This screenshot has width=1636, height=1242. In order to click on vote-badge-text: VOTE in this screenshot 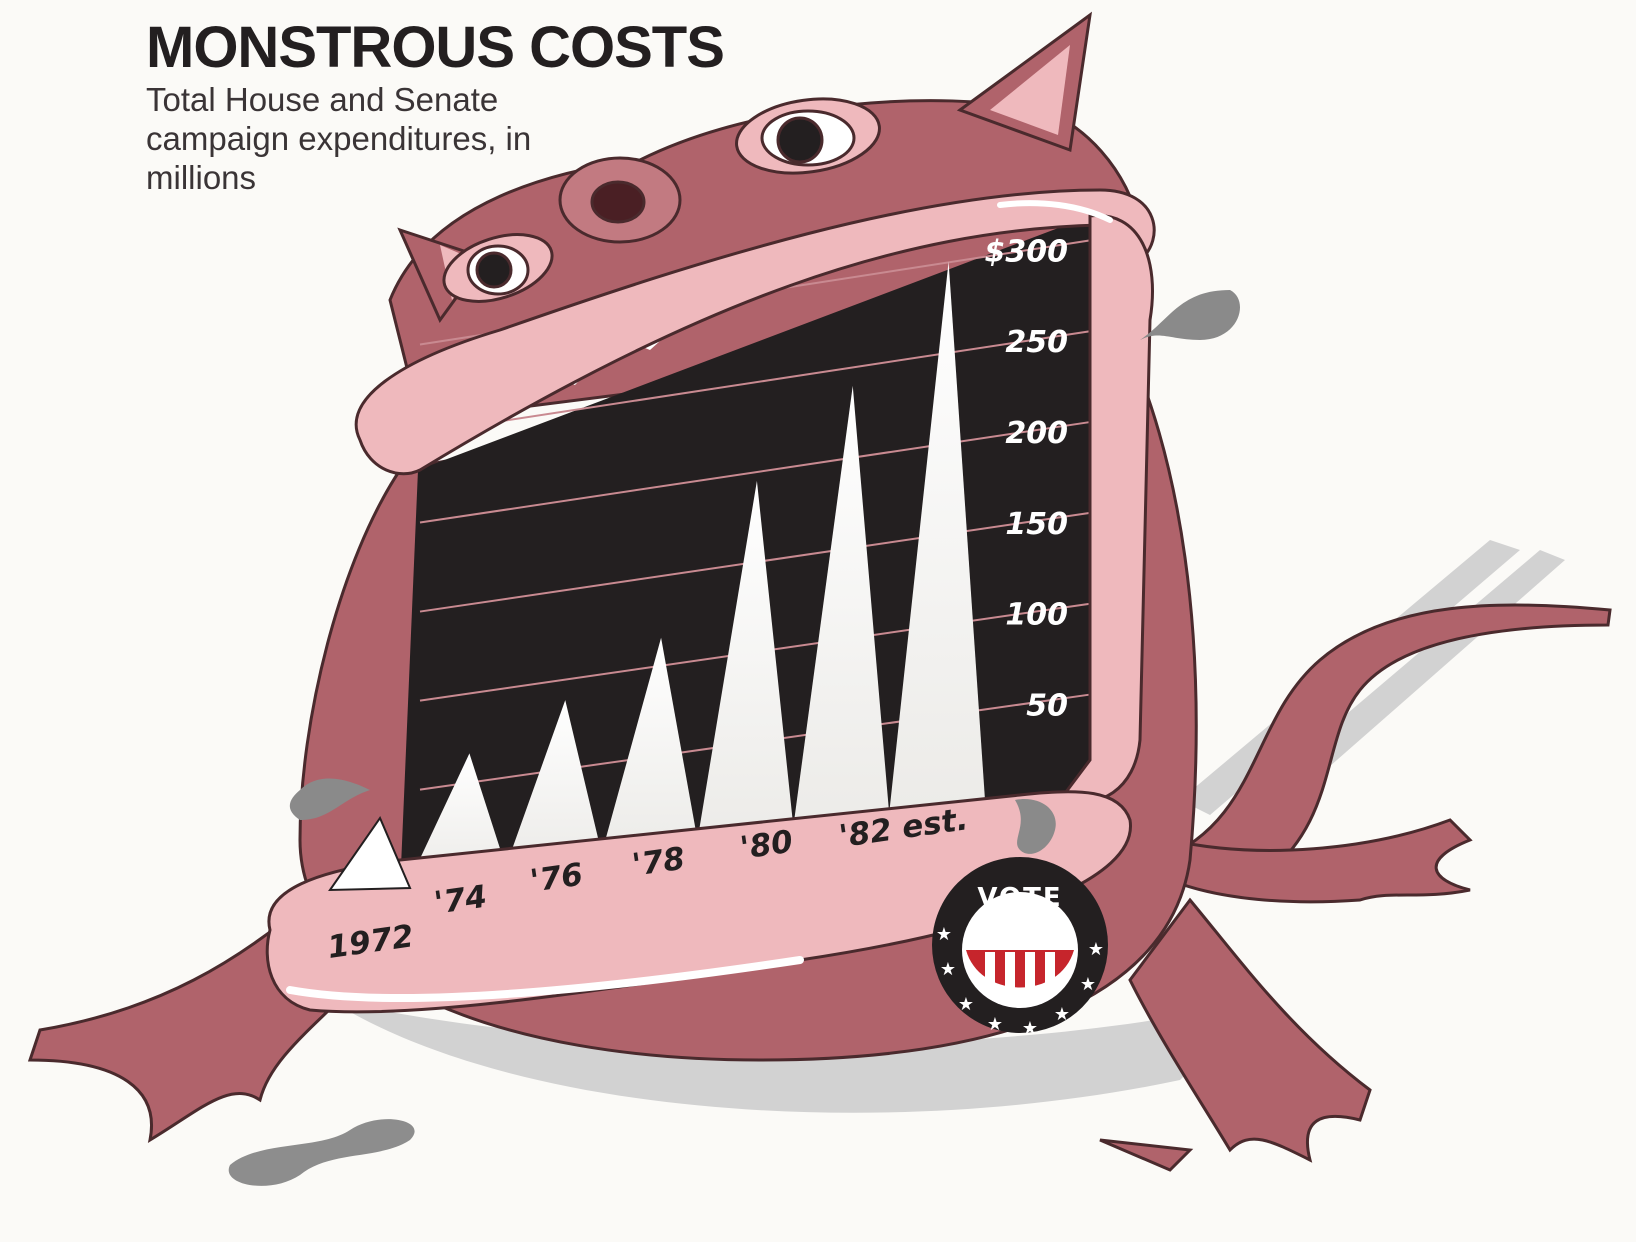, I will do `click(1019, 898)`.